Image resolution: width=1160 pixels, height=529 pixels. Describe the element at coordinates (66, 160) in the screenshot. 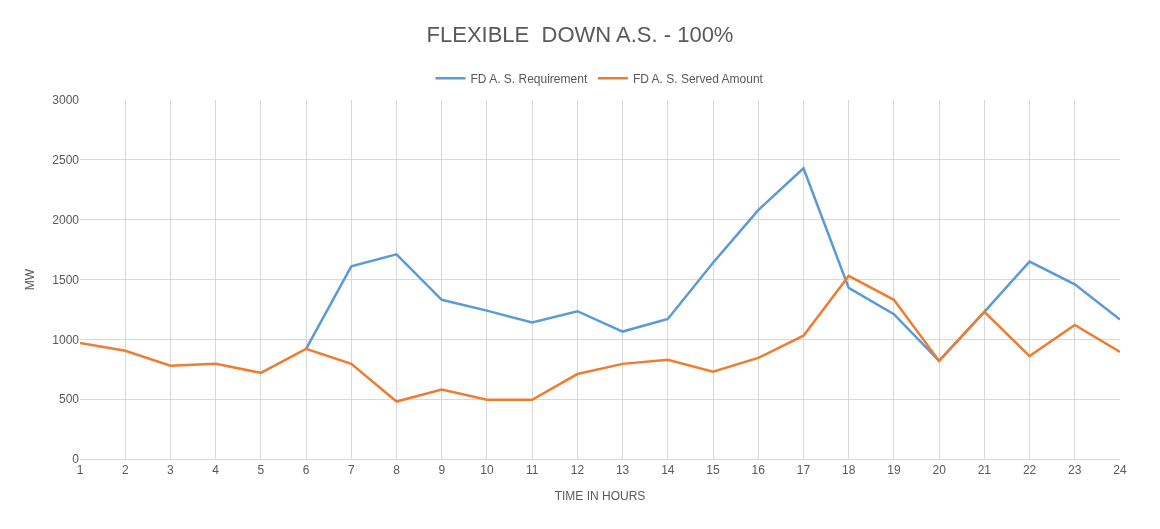

I see `y-tick-label: 2500` at that location.